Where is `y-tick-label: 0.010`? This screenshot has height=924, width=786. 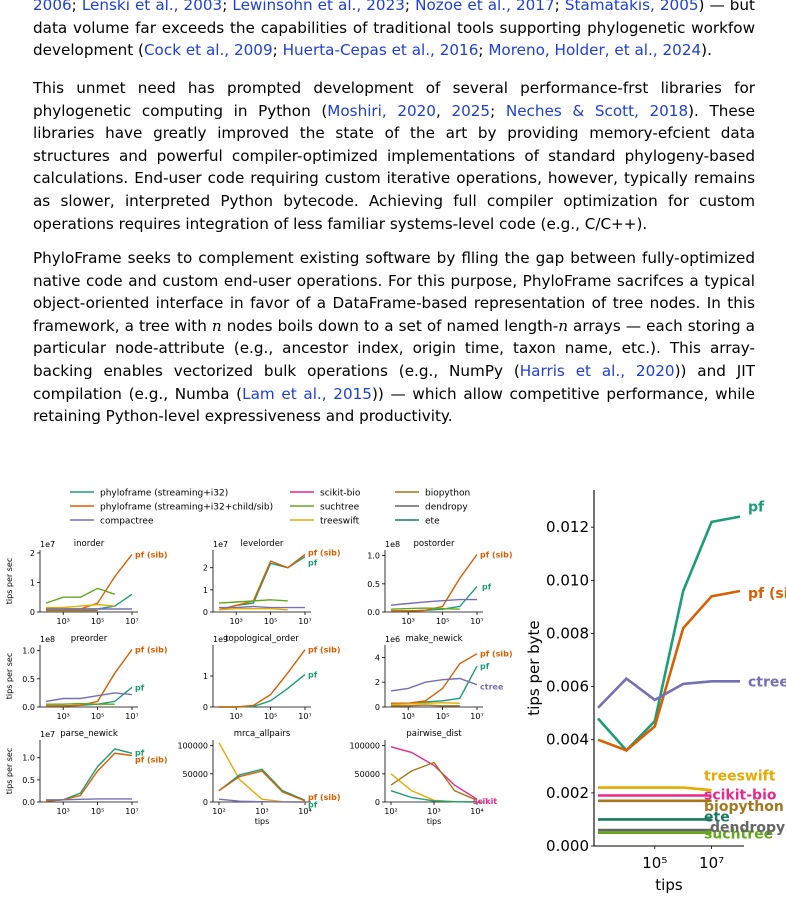 y-tick-label: 0.010 is located at coordinates (567, 580).